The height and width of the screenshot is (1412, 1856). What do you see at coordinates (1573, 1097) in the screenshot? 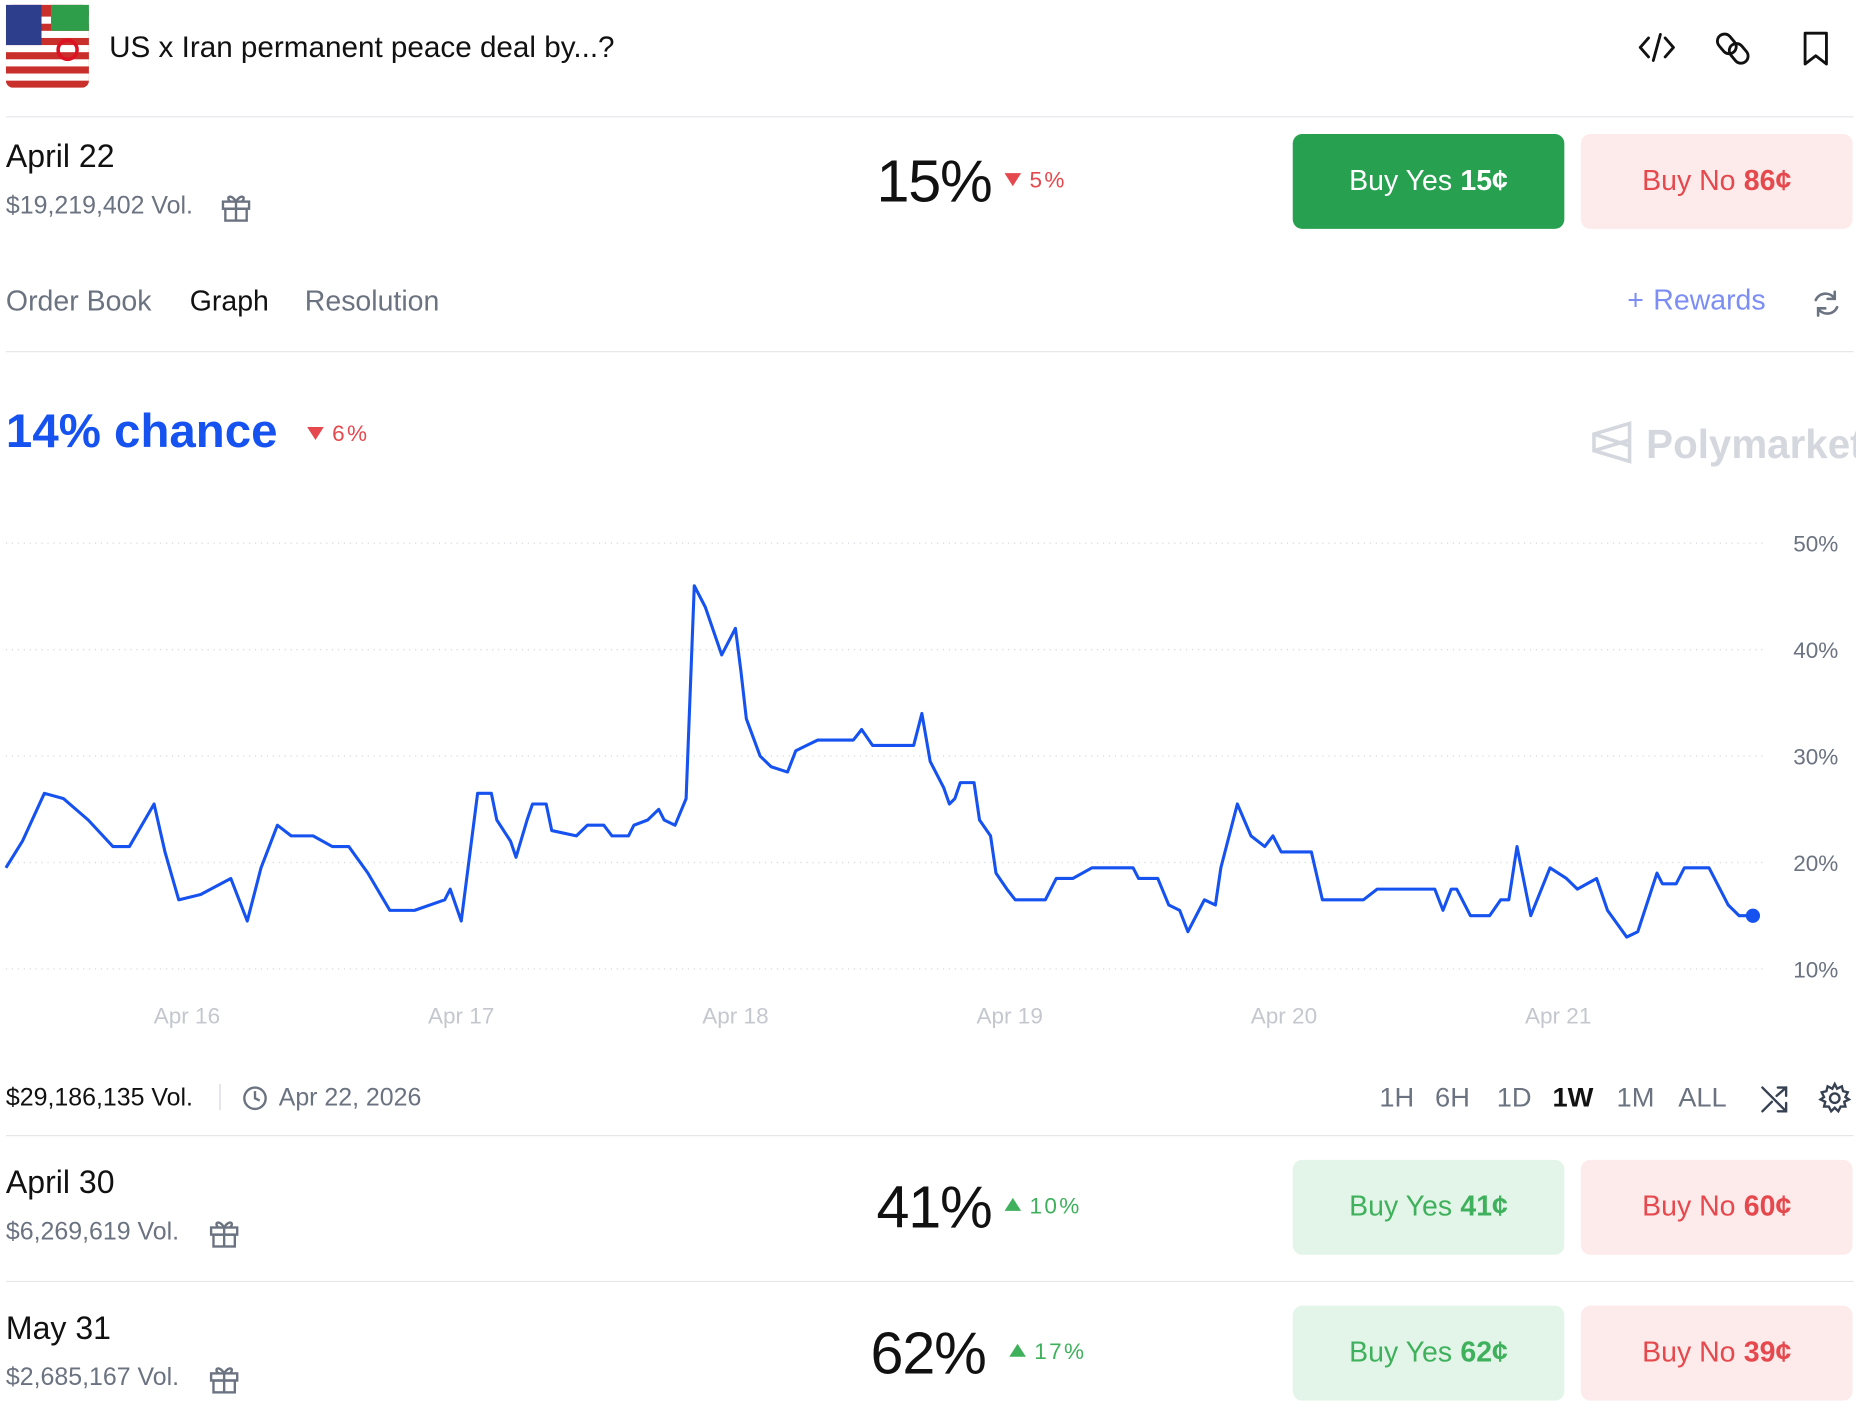
I see `range-button: 1W` at bounding box center [1573, 1097].